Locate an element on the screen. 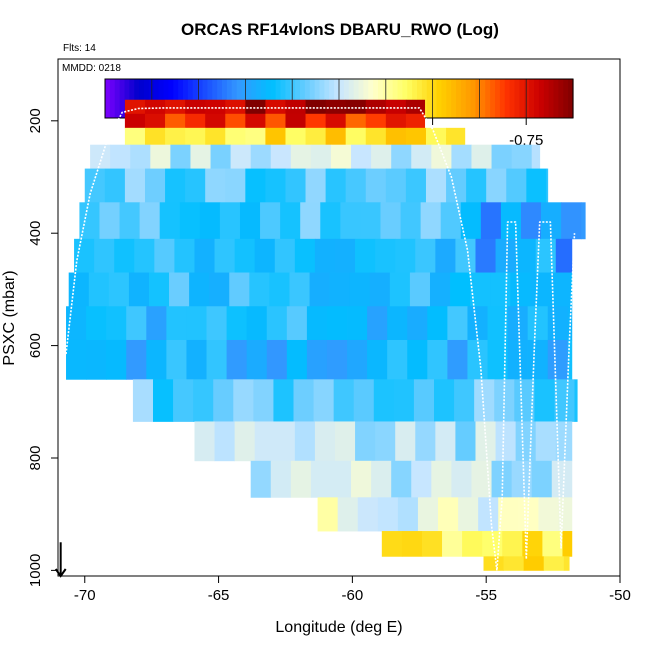 This screenshot has height=650, width=650. y-axis-label: PSXC (mbar) is located at coordinates (9, 317).